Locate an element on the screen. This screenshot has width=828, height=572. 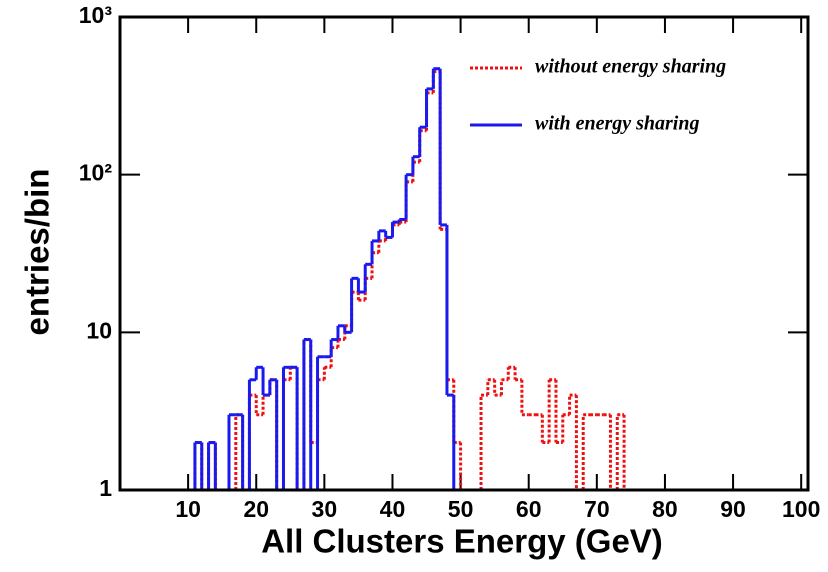
y-tick-label: 10² is located at coordinates (96, 173).